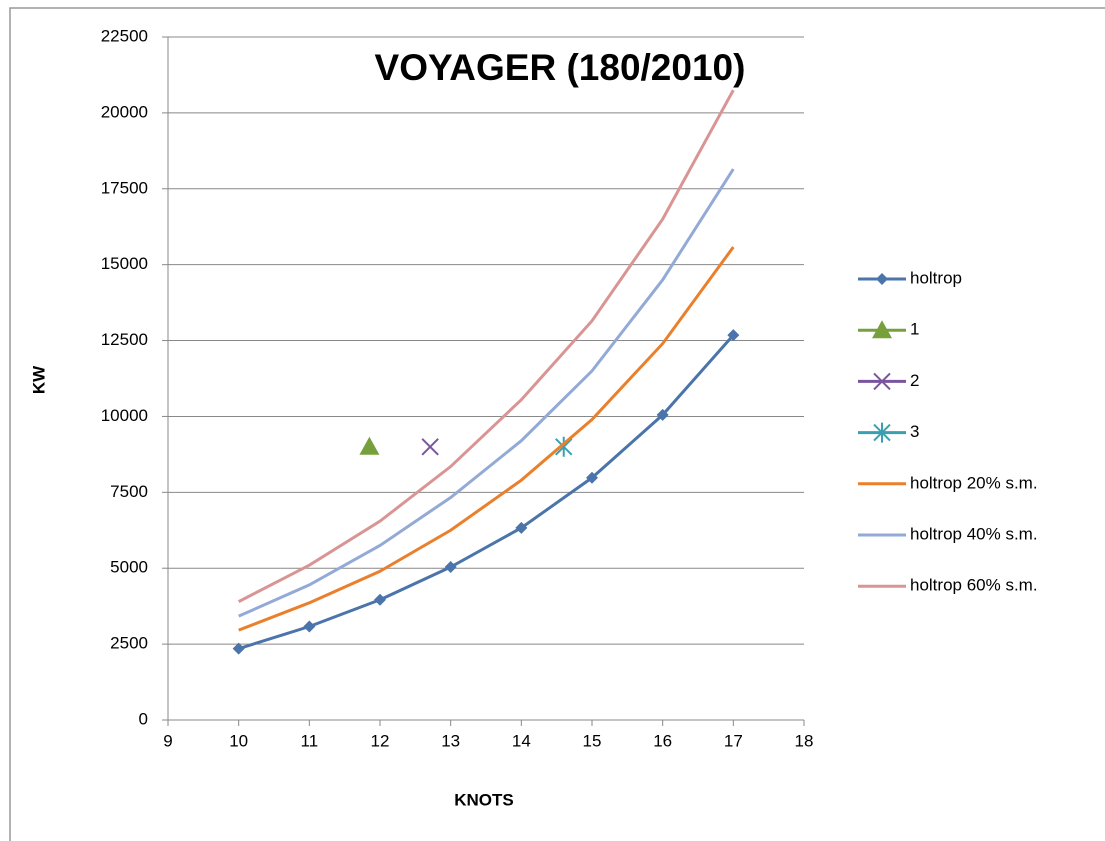  Describe the element at coordinates (38, 379) in the screenshot. I see `y-axis-label: KW` at that location.